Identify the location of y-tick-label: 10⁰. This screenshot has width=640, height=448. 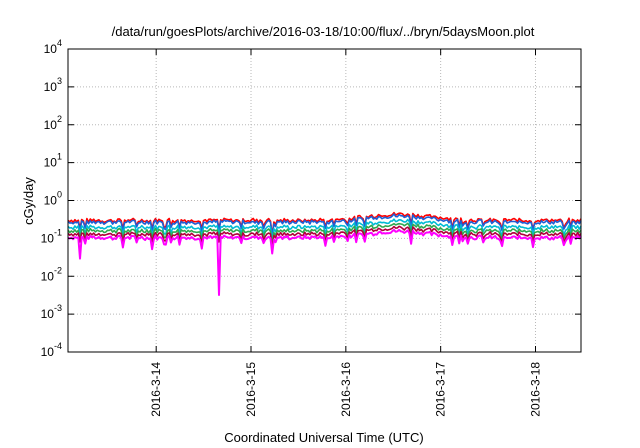
(53, 199).